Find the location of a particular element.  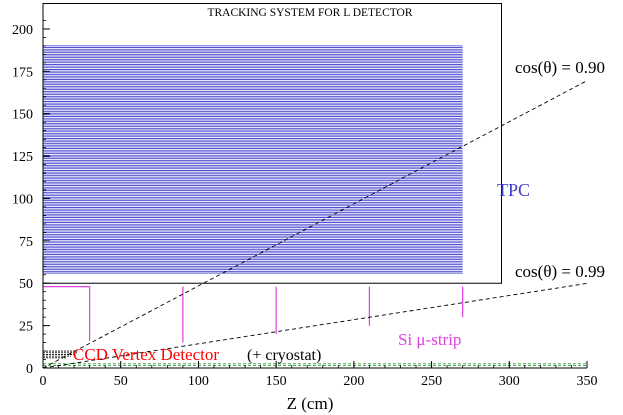

inner-layers is located at coordinates (315, 364).